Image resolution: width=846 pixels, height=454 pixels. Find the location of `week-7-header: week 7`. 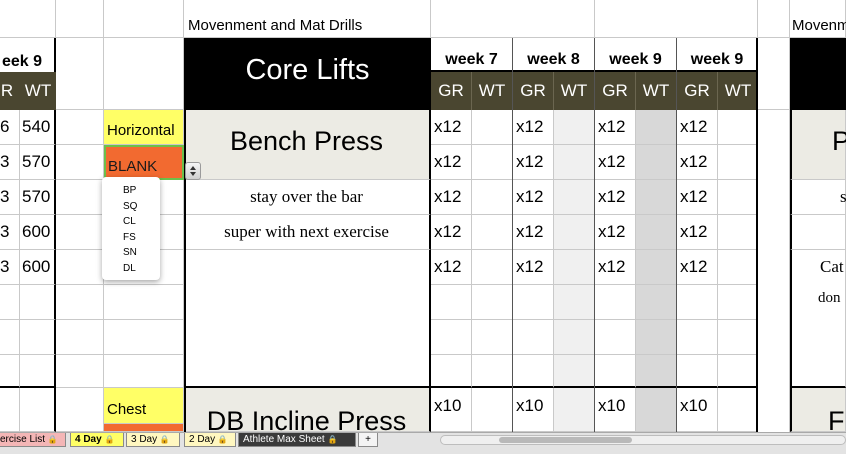

week-7-header: week 7 is located at coordinates (472, 55).